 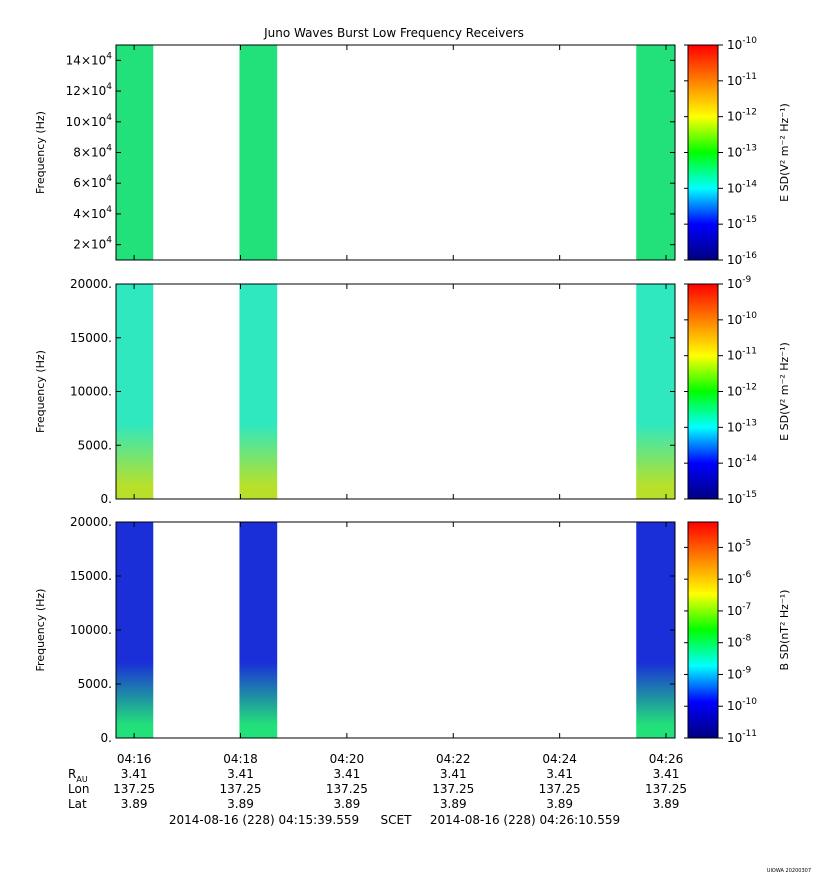 What do you see at coordinates (559, 759) in the screenshot?
I see `x-tick-label: 04:24` at bounding box center [559, 759].